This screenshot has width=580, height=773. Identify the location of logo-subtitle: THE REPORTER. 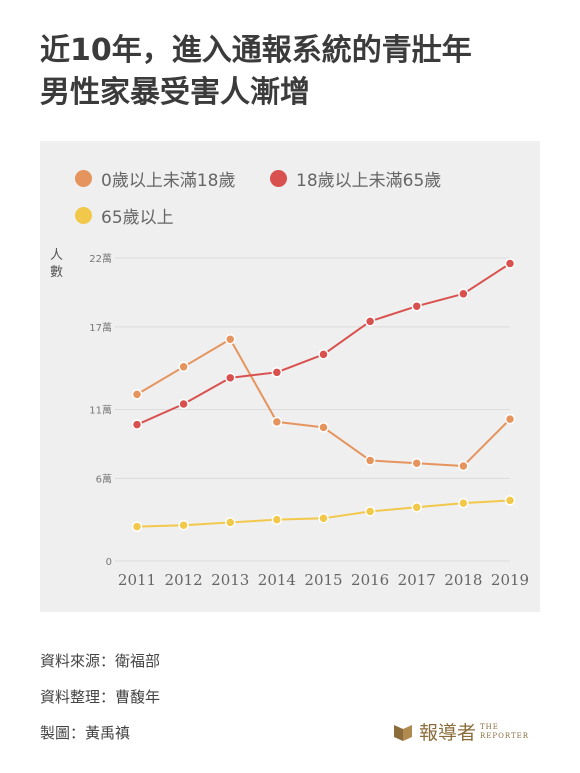
(504, 732).